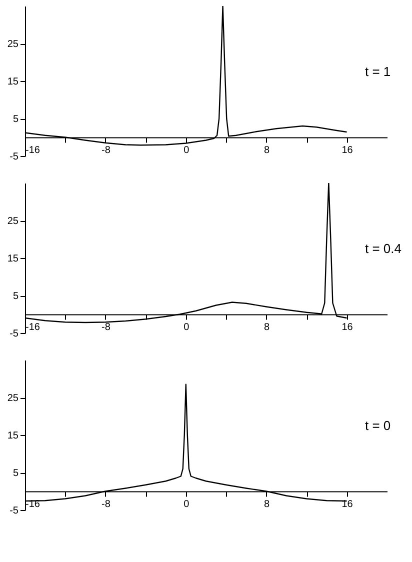 The height and width of the screenshot is (562, 412). I want to click on annotation: t = 1, so click(378, 71).